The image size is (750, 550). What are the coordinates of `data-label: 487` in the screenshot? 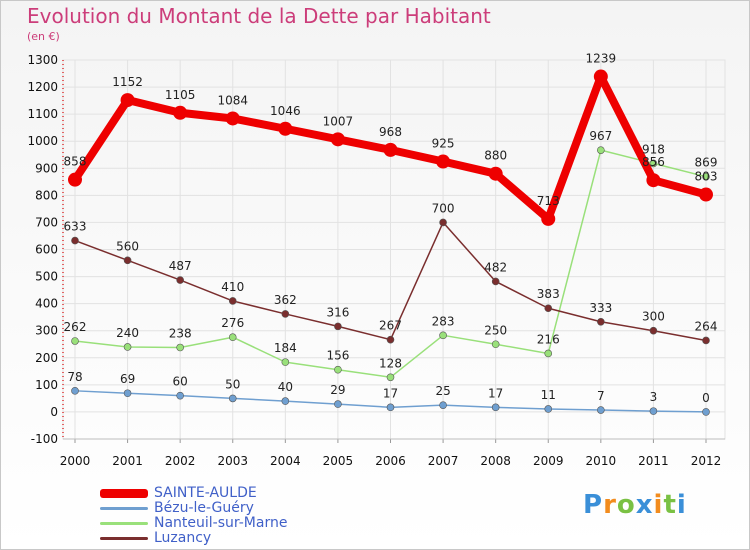 It's located at (180, 266).